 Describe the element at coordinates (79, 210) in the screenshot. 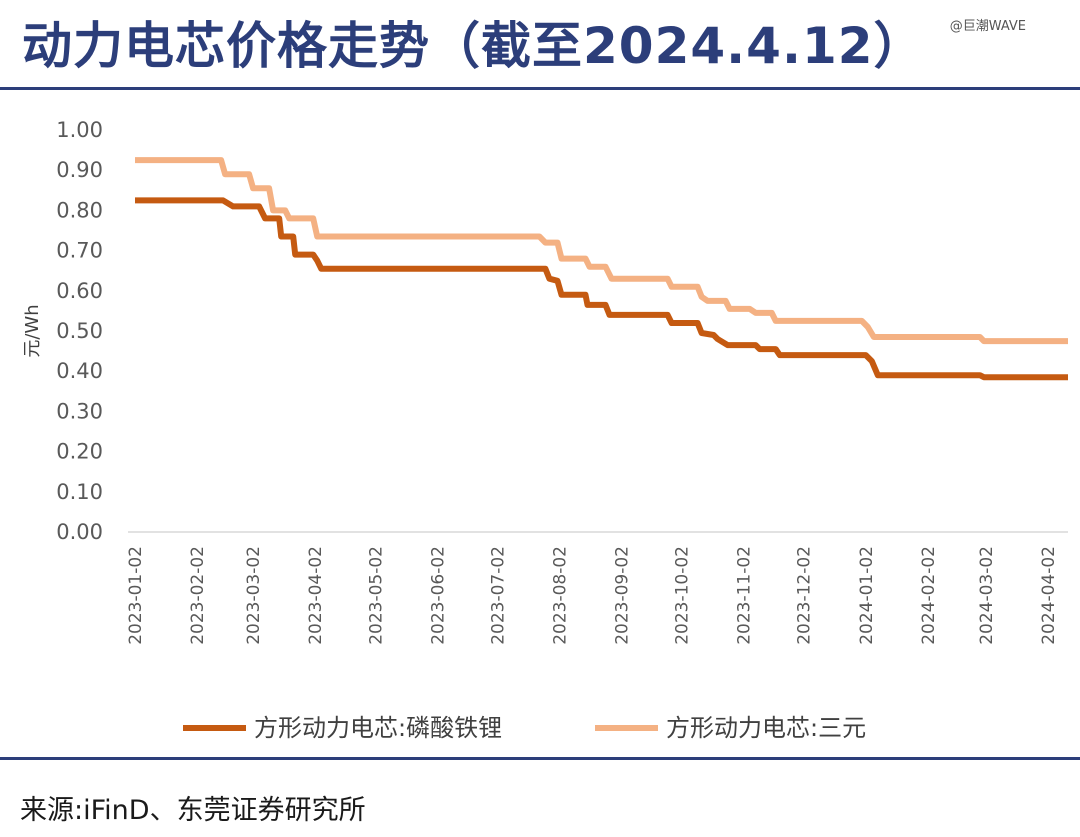

I see `y-tick-label: 0.80` at that location.